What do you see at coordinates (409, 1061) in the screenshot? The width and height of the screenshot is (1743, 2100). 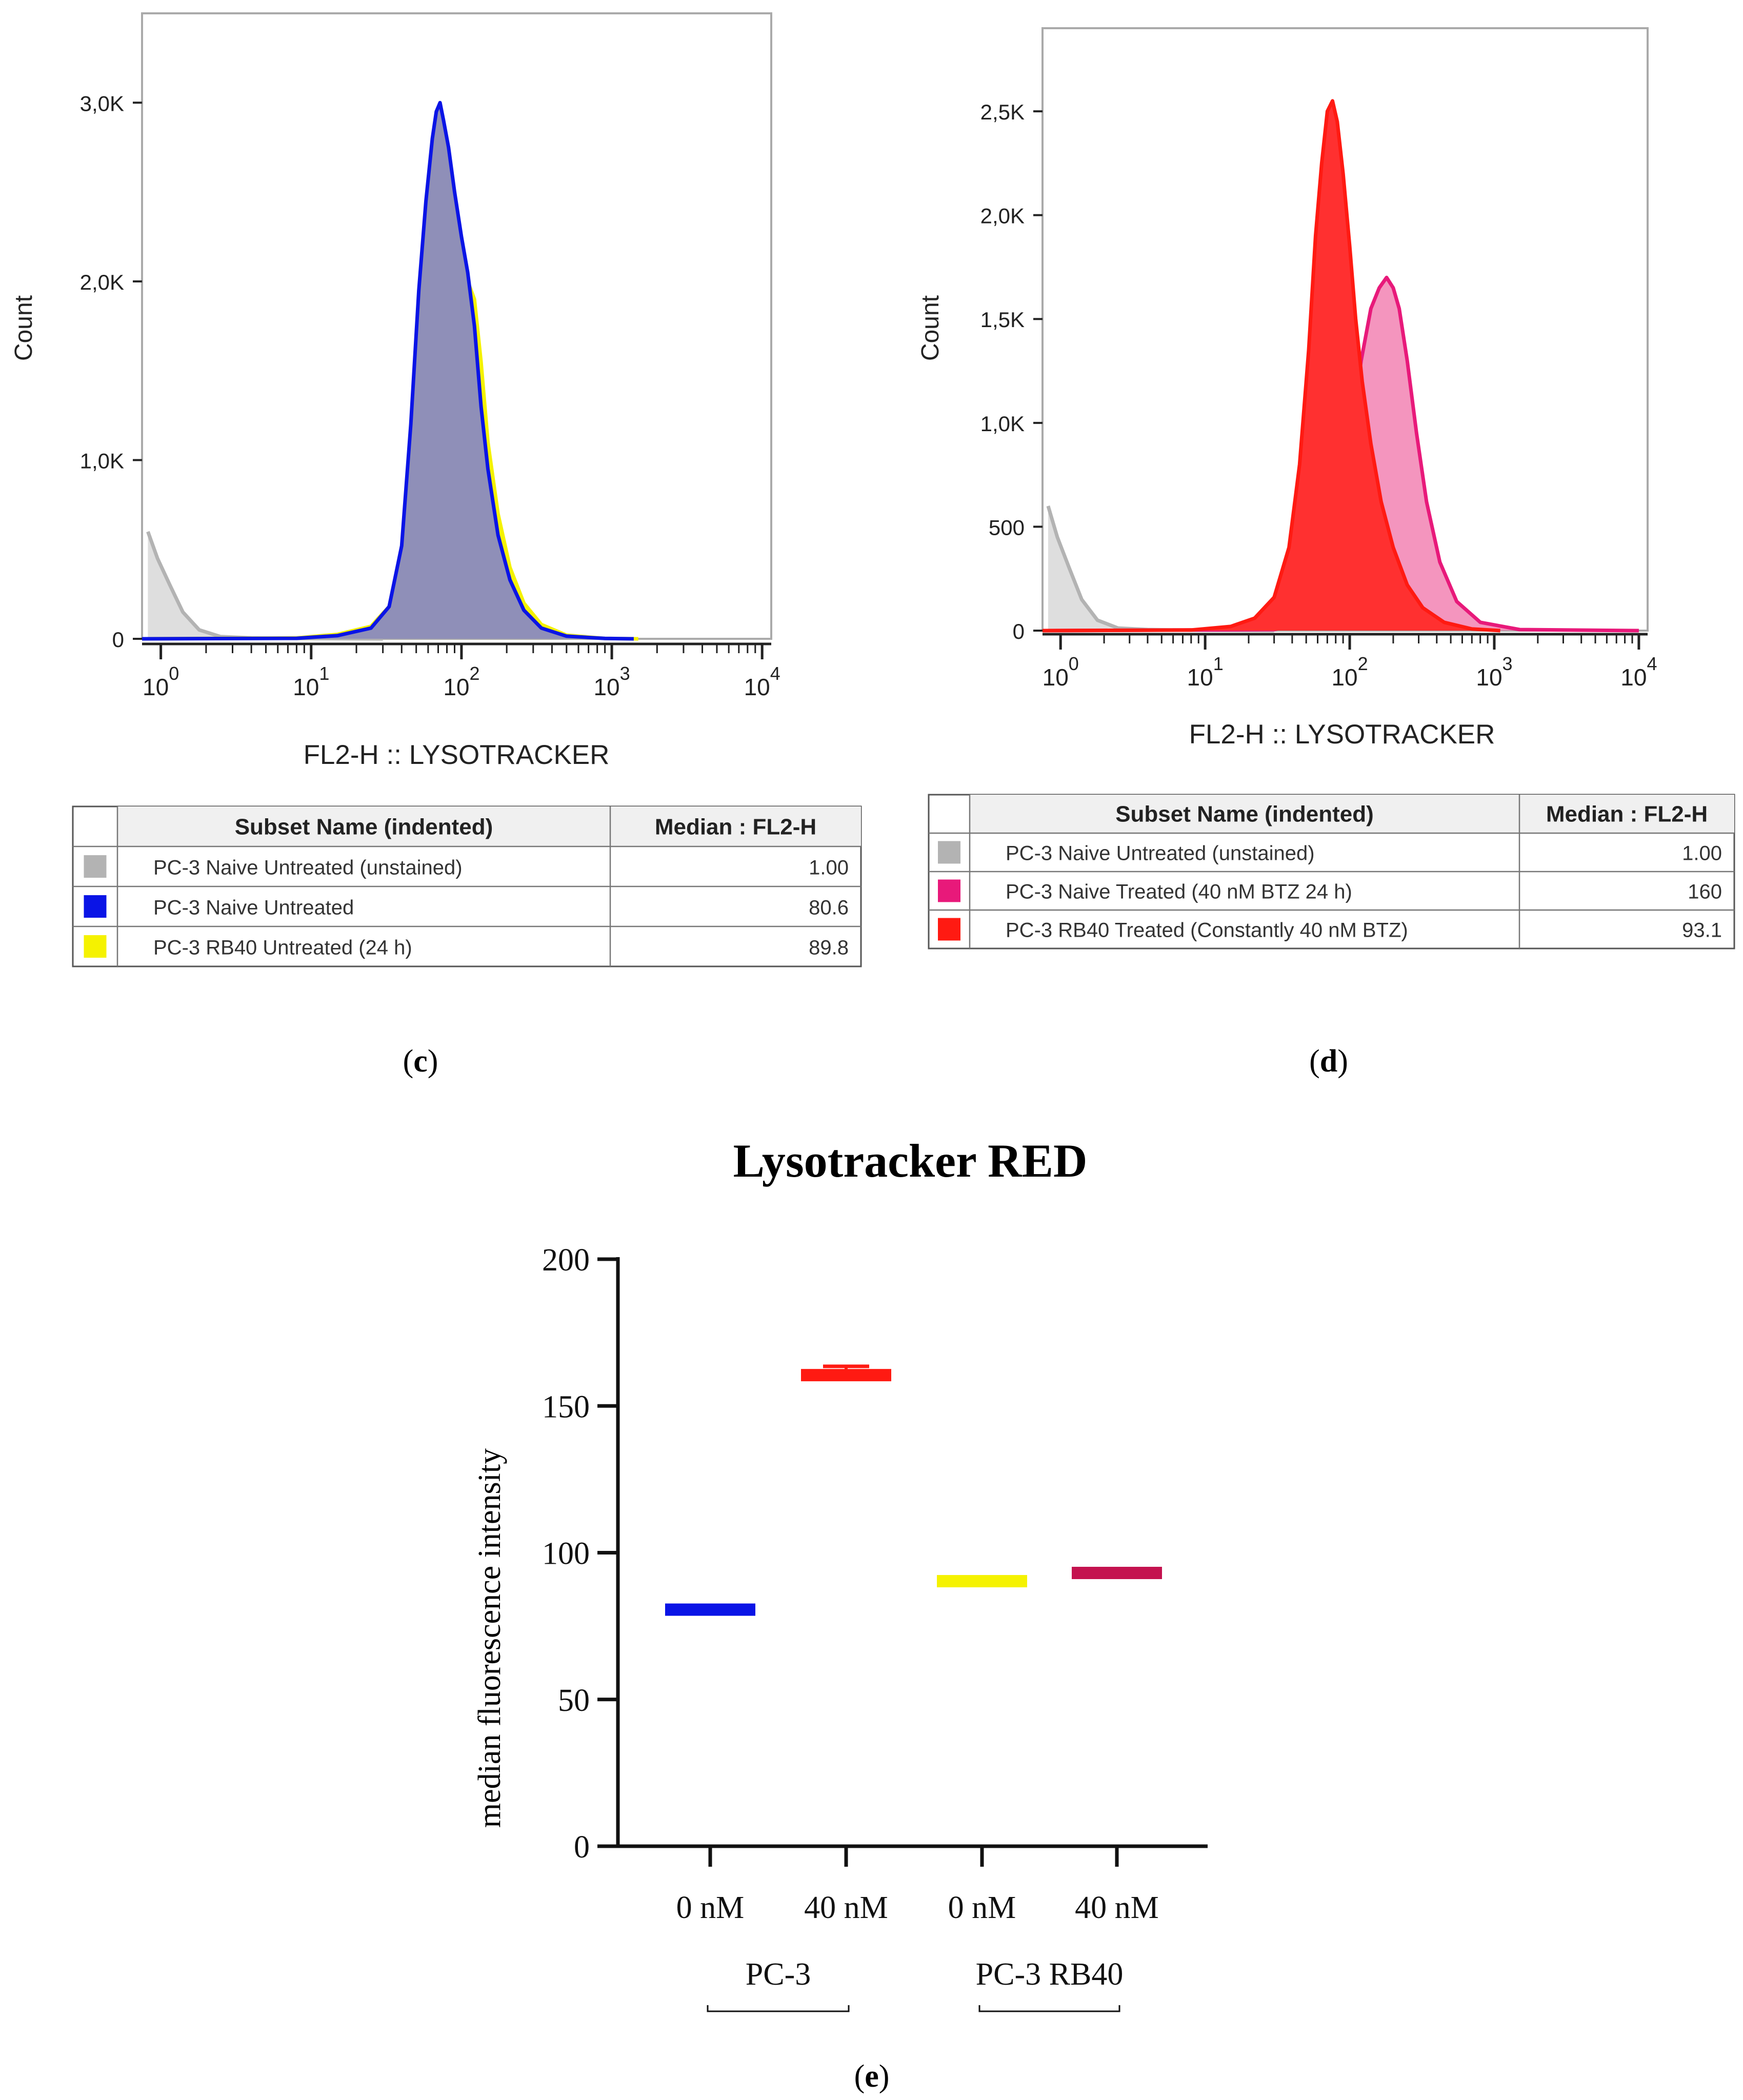 I see `panel-label-c-open: (` at bounding box center [409, 1061].